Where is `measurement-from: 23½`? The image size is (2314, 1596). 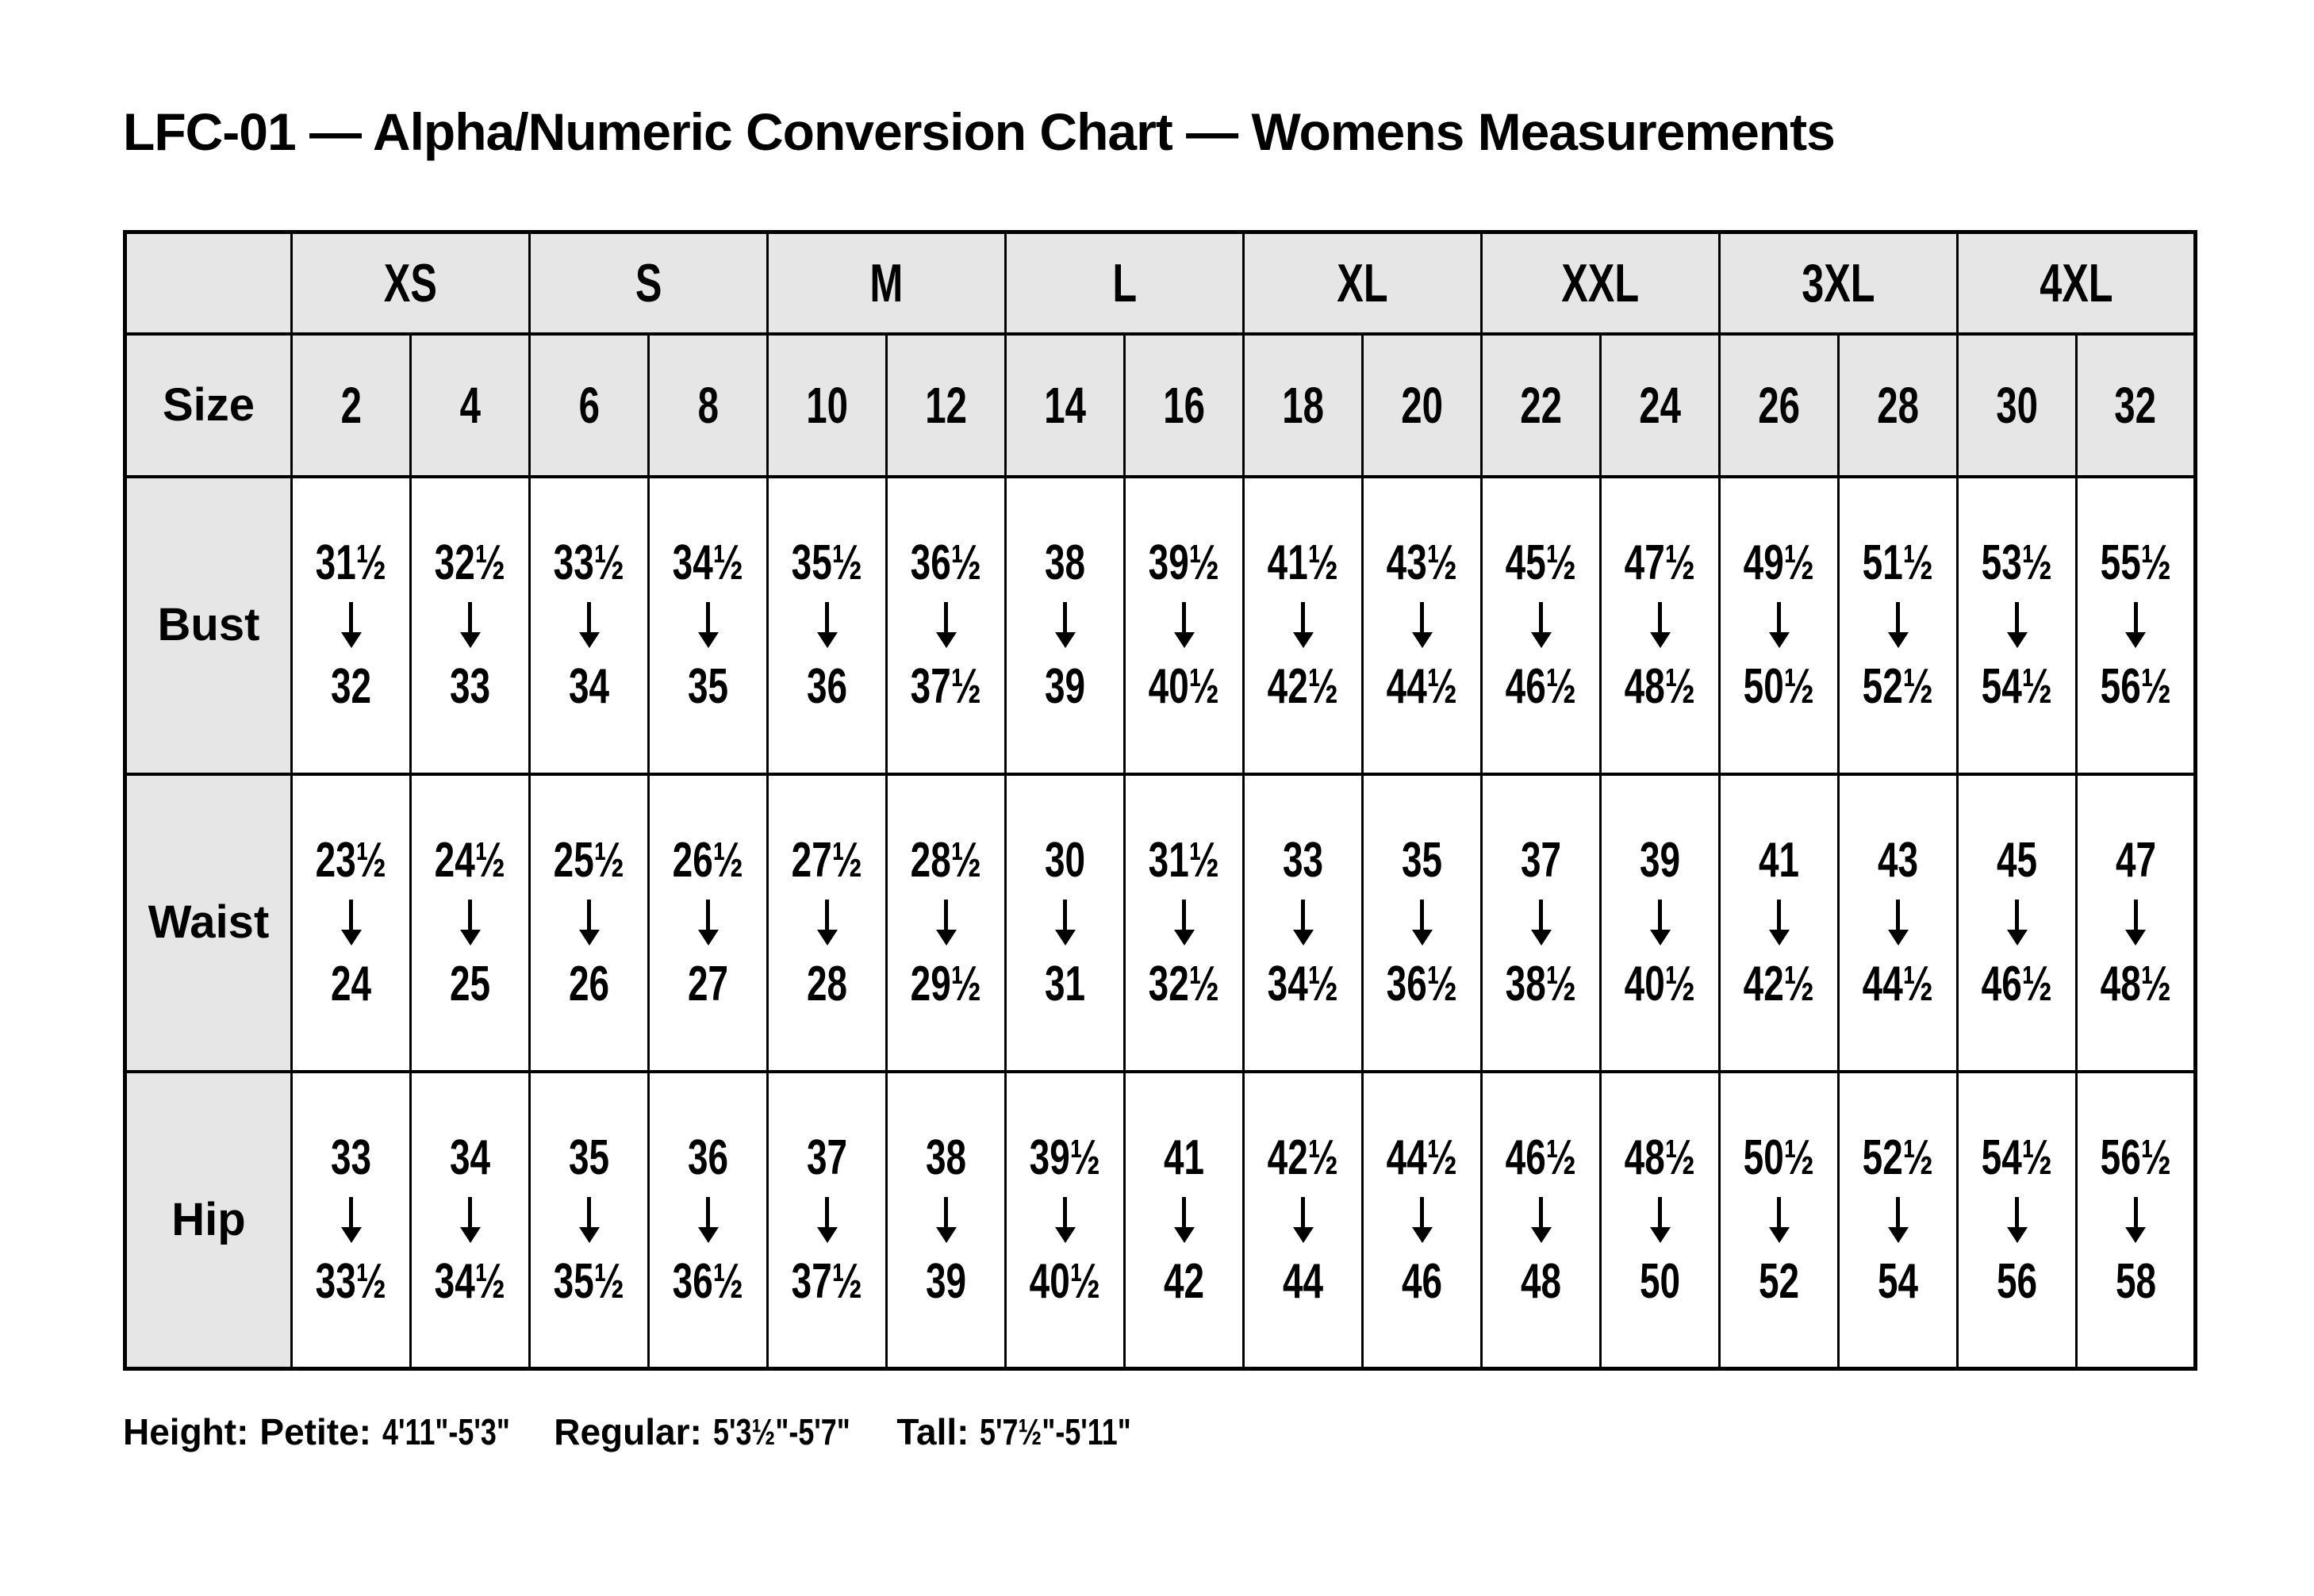
measurement-from: 23½ is located at coordinates (351, 861).